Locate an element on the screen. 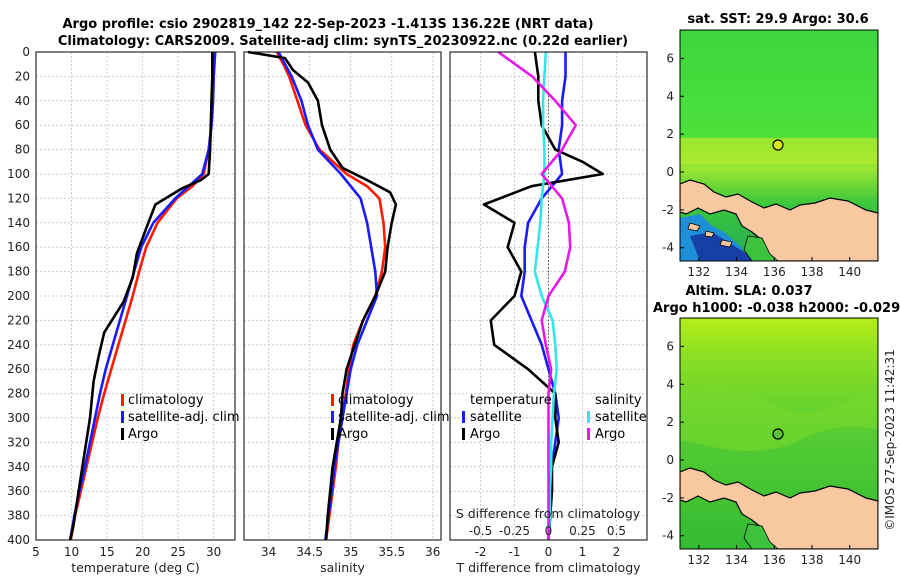  s-tick-label: -0.25 is located at coordinates (514, 531).